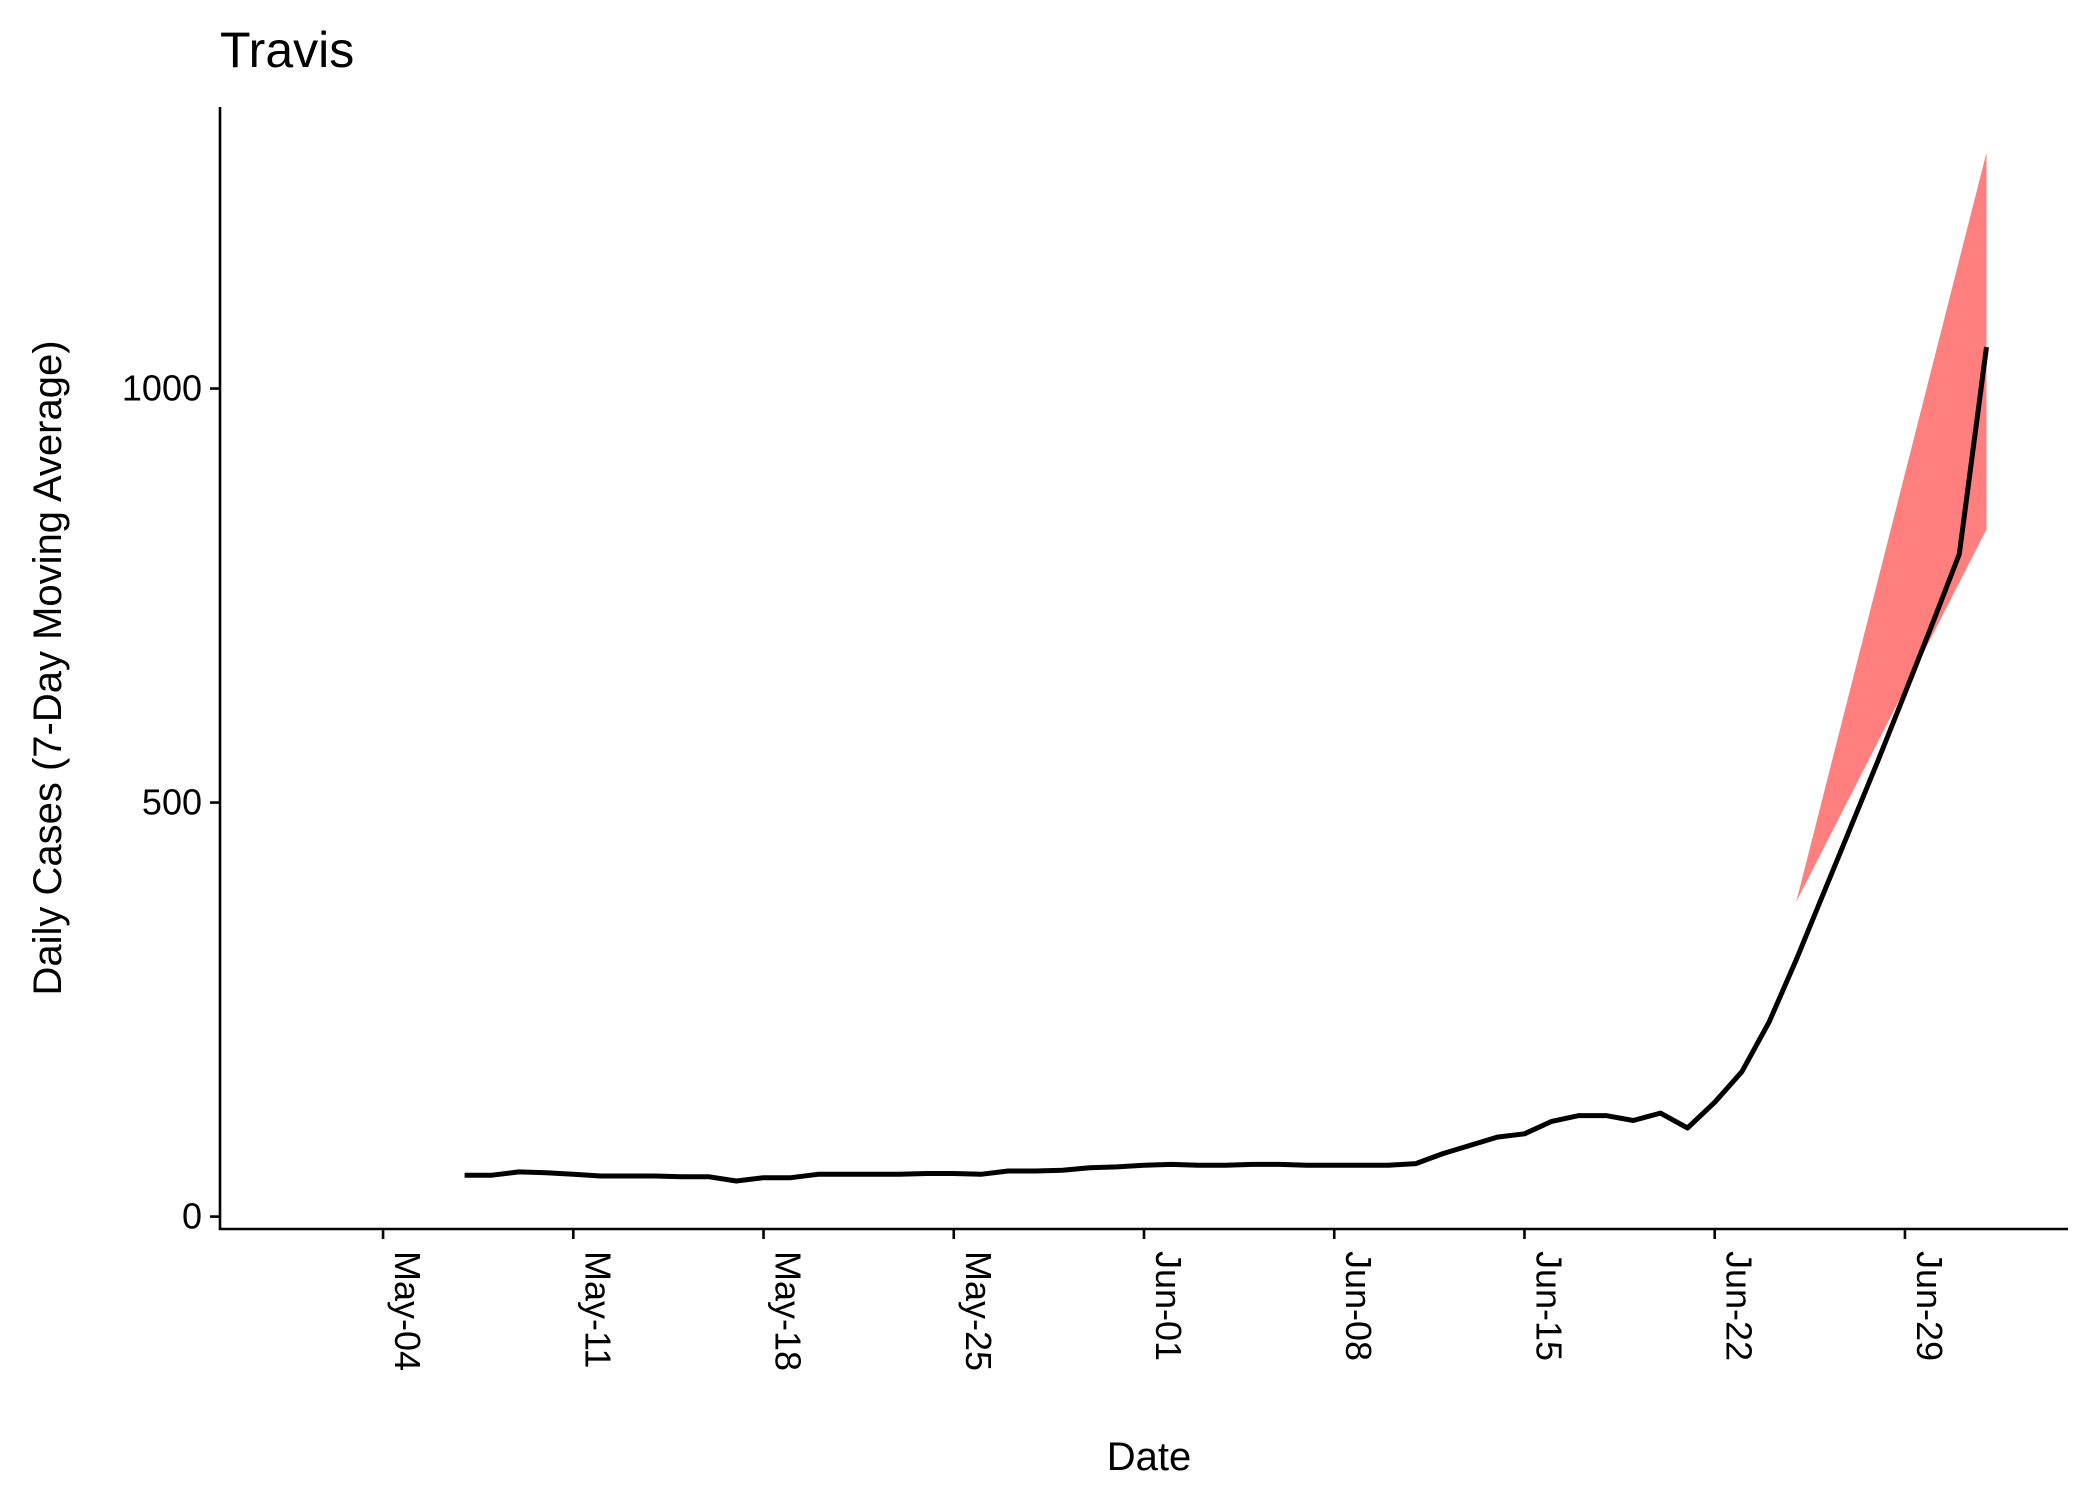  What do you see at coordinates (1549, 1306) in the screenshot?
I see `x-tick-label: Jun-15` at bounding box center [1549, 1306].